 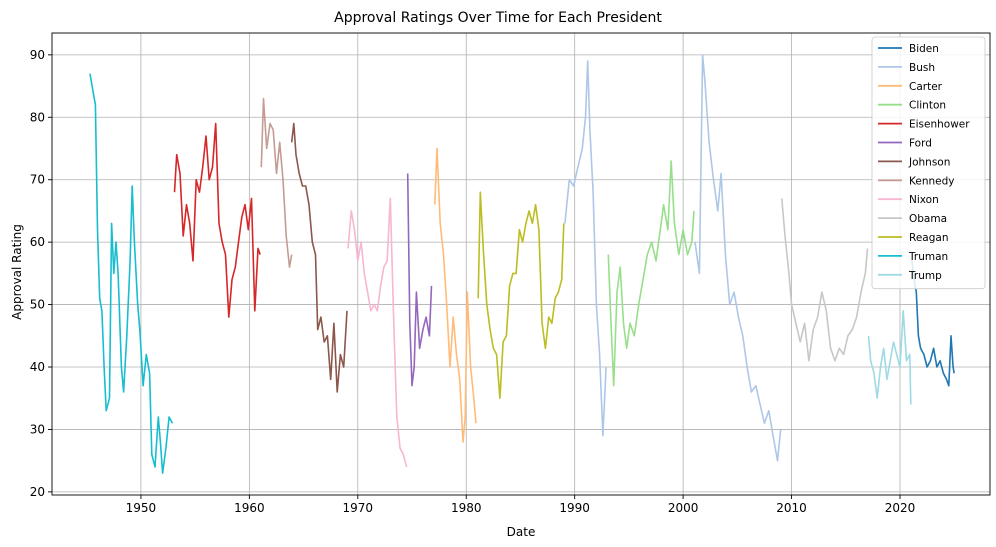 I want to click on y-axis-label: Approval Rating, so click(x=17, y=272).